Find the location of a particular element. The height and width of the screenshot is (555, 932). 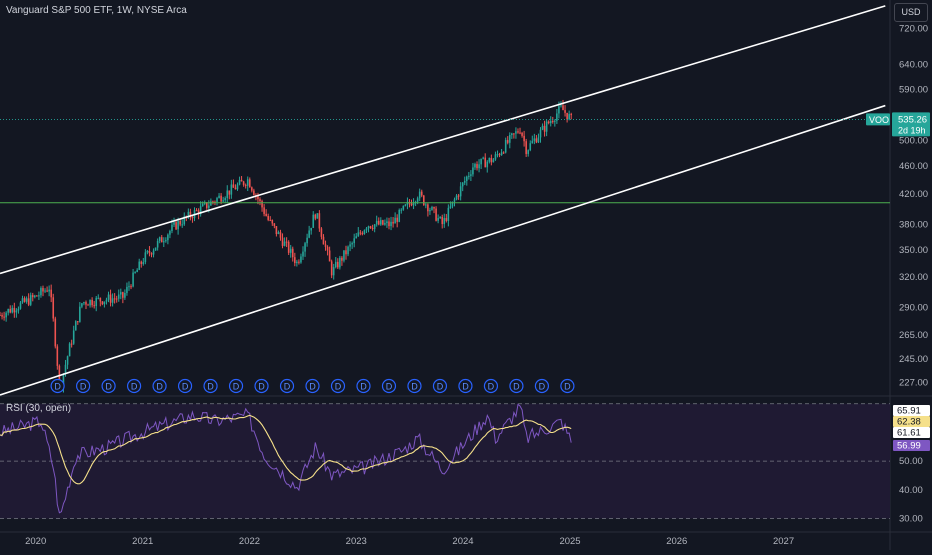

time-tick: 2025 is located at coordinates (569, 541).